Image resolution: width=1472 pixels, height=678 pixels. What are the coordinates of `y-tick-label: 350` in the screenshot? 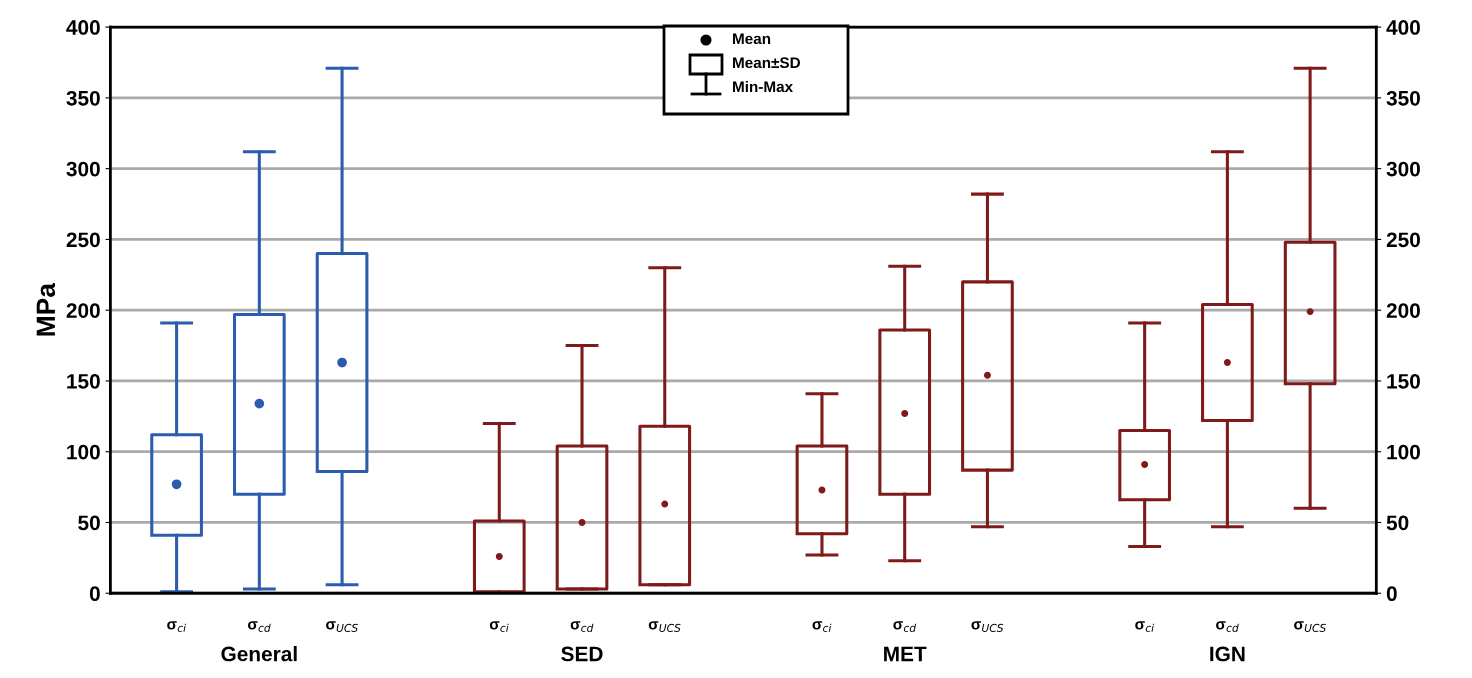 It's located at (83, 98).